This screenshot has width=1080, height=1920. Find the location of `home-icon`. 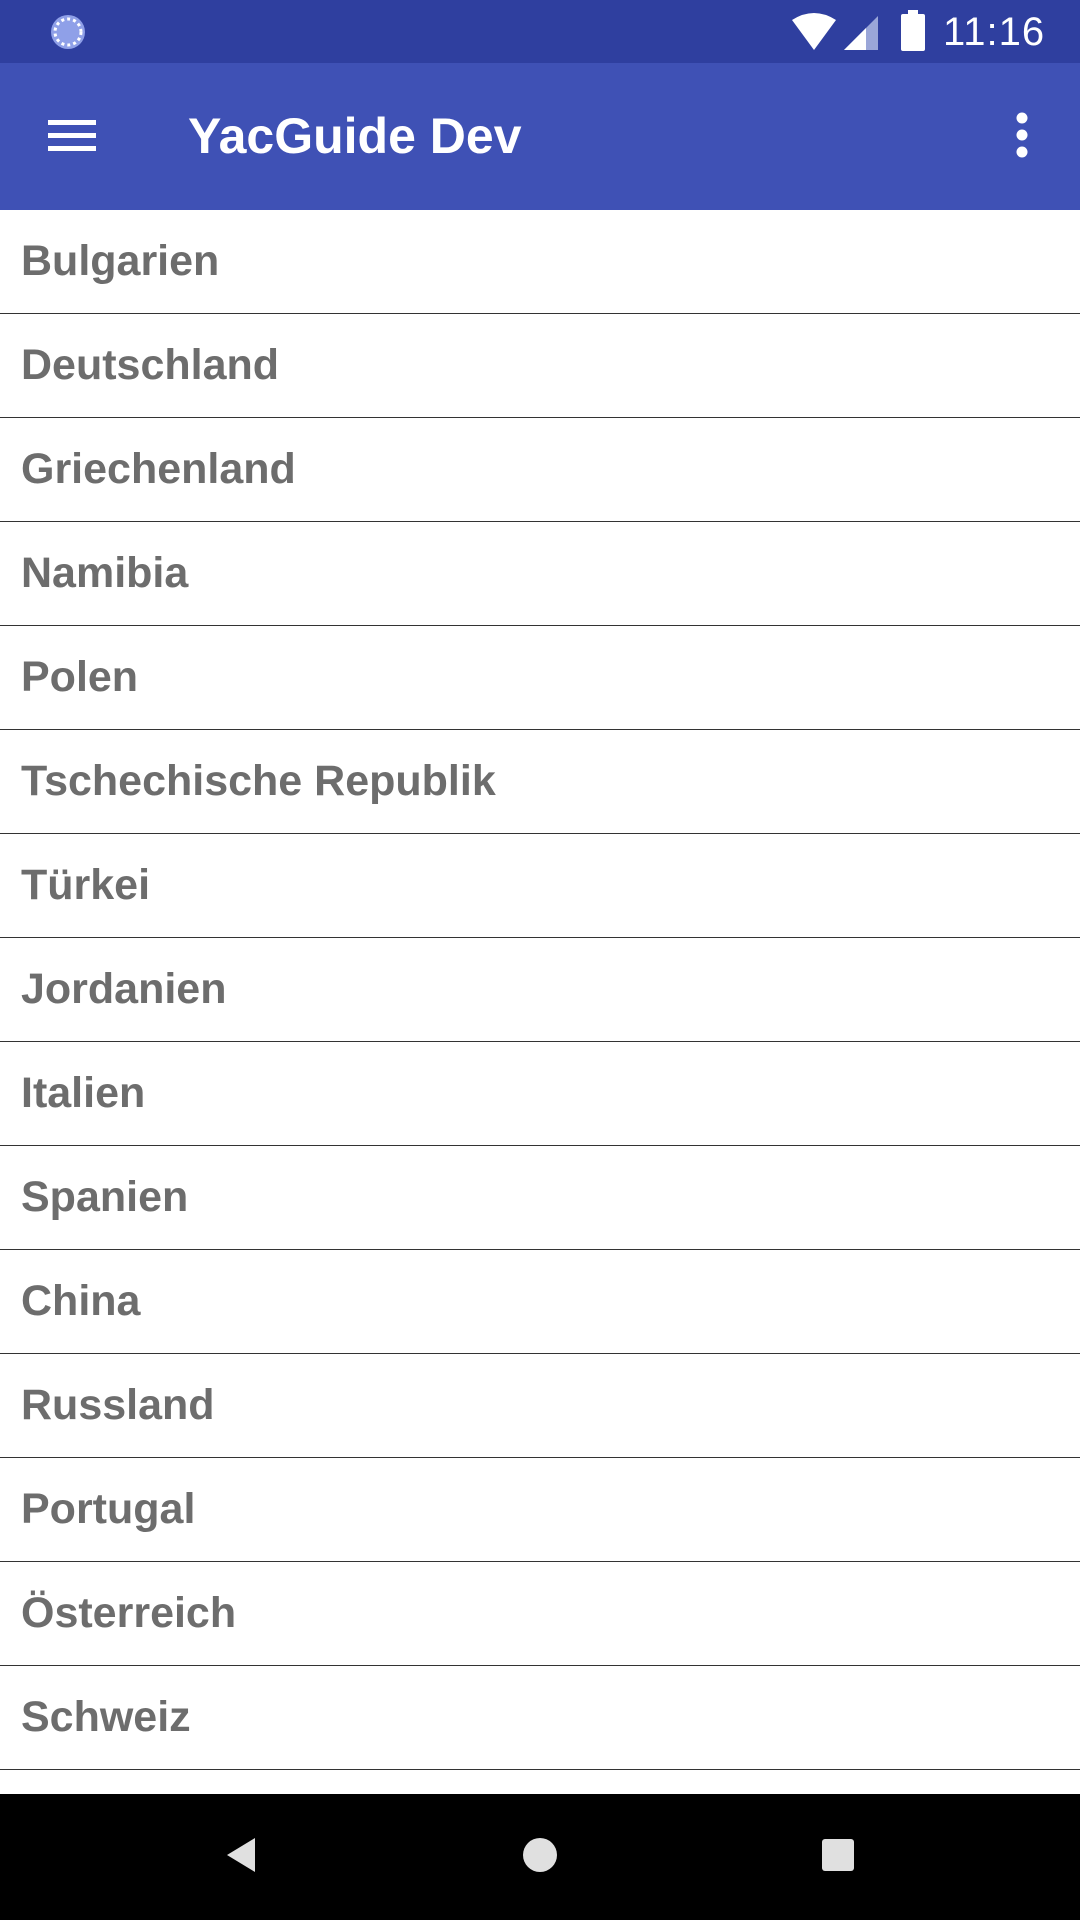

home-icon is located at coordinates (540, 1857).